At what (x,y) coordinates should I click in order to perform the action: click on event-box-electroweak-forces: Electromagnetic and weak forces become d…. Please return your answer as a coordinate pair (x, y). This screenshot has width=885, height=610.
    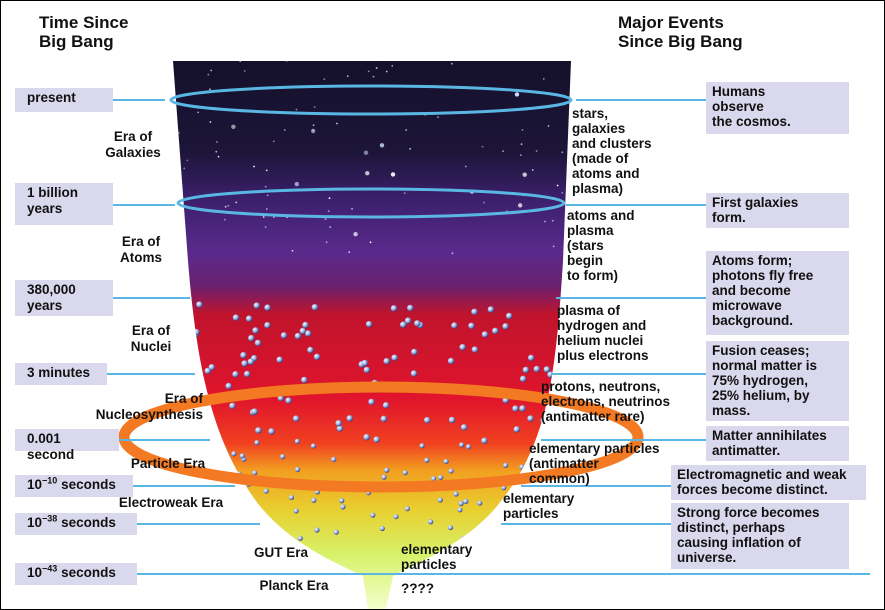
    Looking at the image, I should click on (768, 482).